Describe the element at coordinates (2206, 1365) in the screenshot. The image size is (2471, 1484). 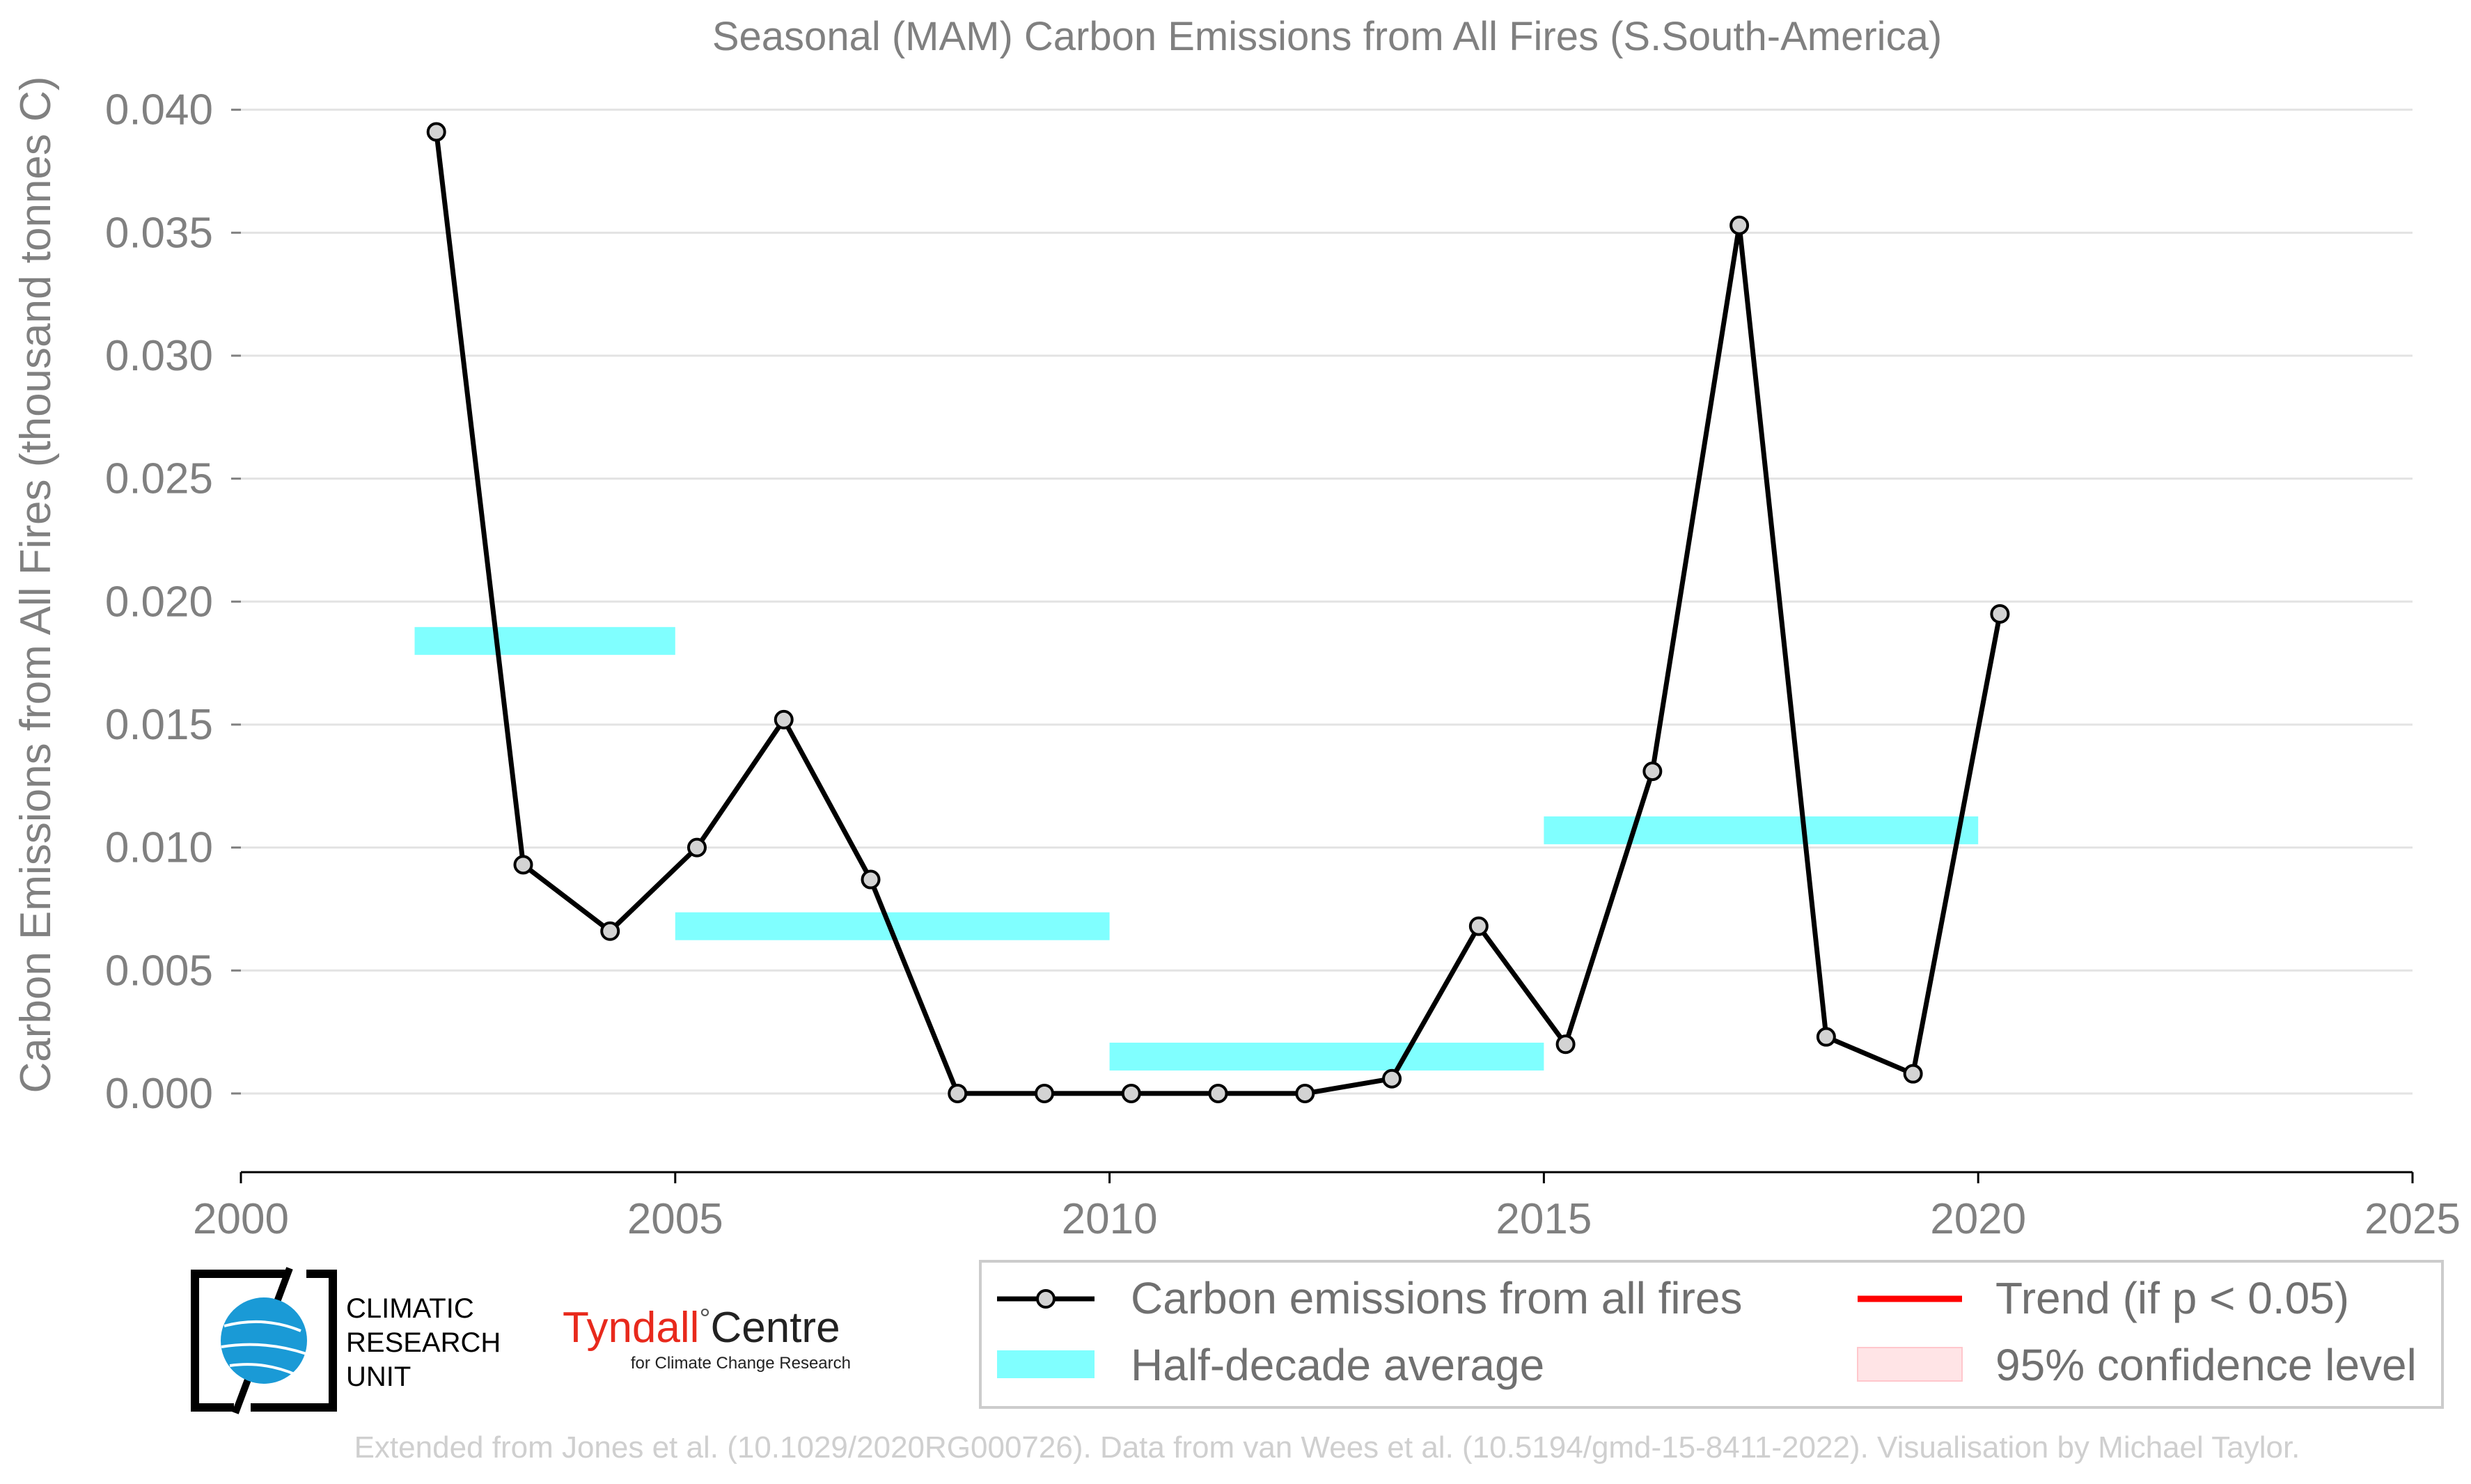
I see `legend-label-confidence: 95% confidence level` at that location.